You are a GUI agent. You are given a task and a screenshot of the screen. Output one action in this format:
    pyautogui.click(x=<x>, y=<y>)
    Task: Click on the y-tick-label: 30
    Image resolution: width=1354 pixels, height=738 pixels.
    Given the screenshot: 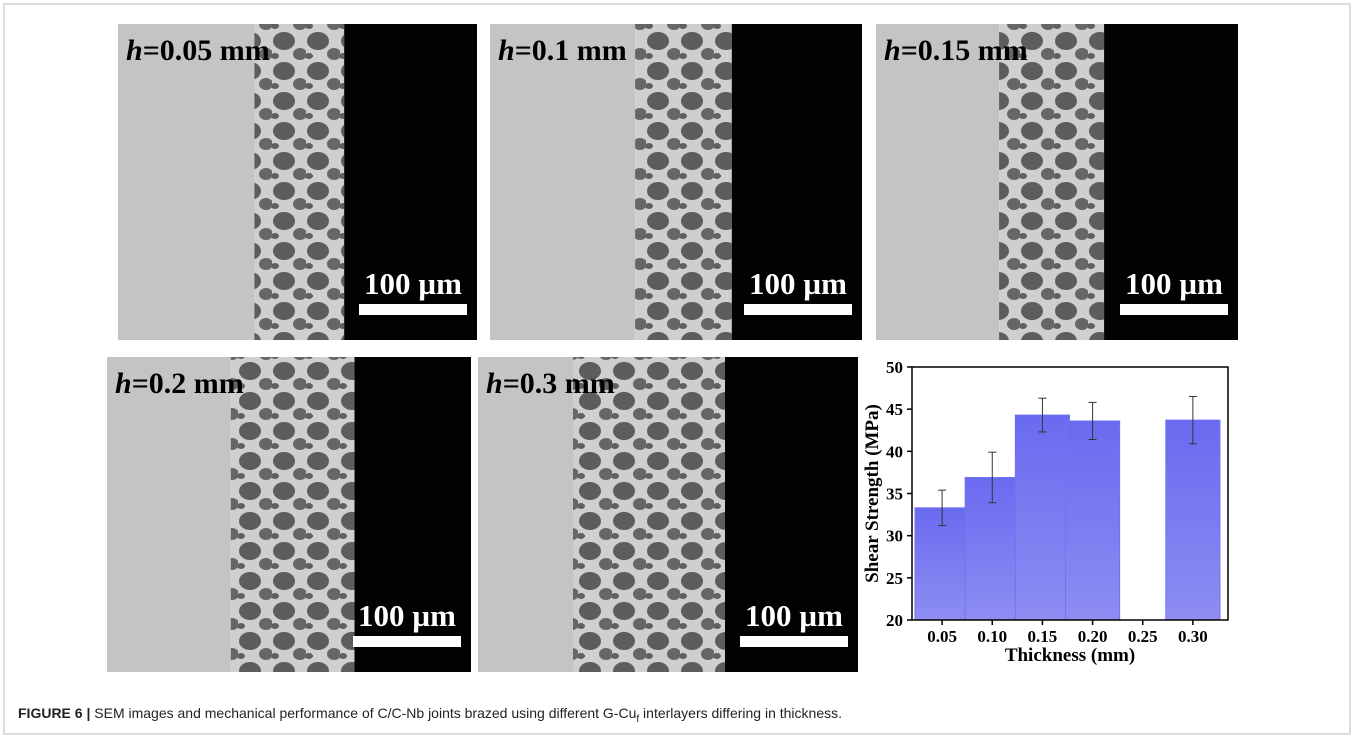 What is the action you would take?
    pyautogui.click(x=894, y=536)
    